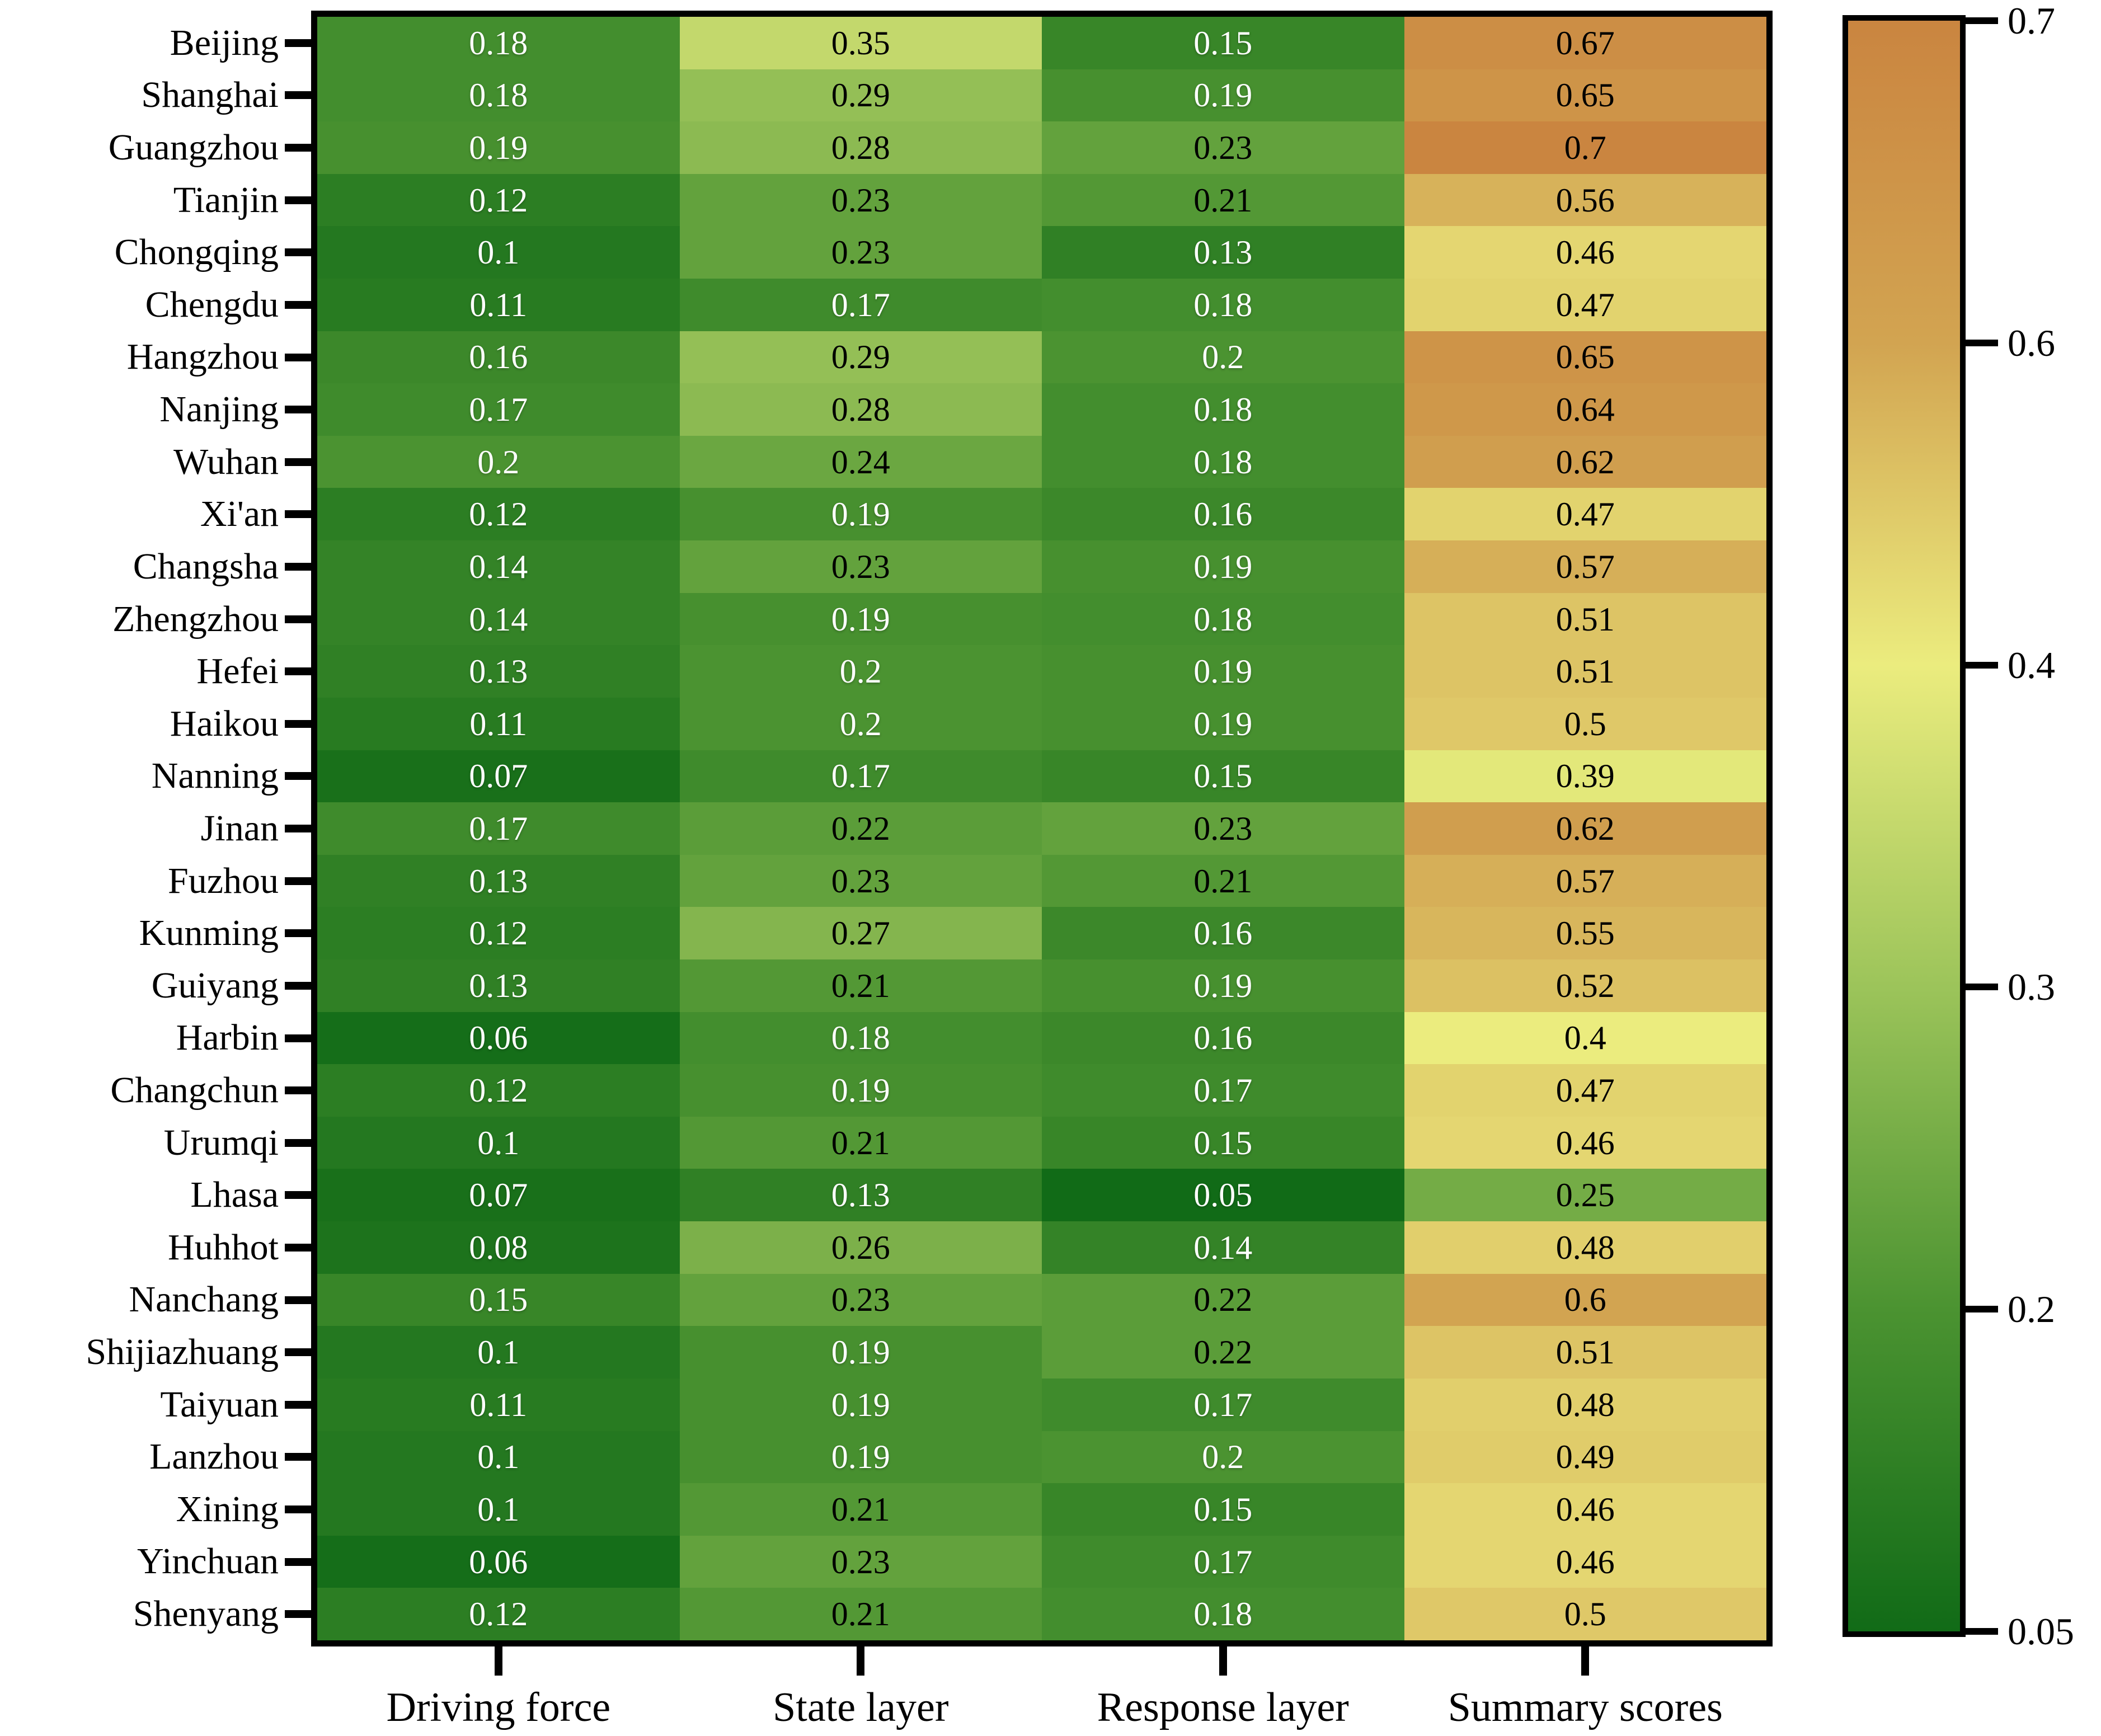 Image resolution: width=2101 pixels, height=1736 pixels. Describe the element at coordinates (223, 880) in the screenshot. I see `row-label: Fuzhou` at that location.